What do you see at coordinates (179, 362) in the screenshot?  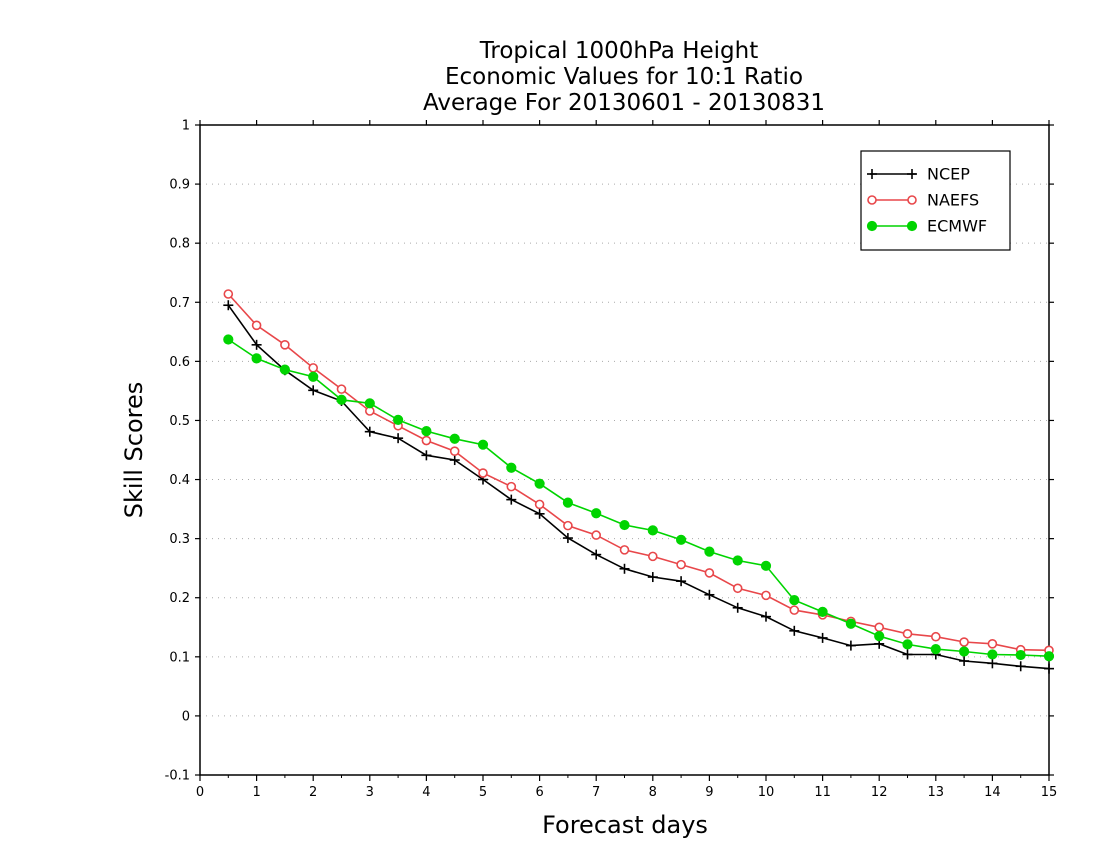 I see `y-tick-label: 0.6` at bounding box center [179, 362].